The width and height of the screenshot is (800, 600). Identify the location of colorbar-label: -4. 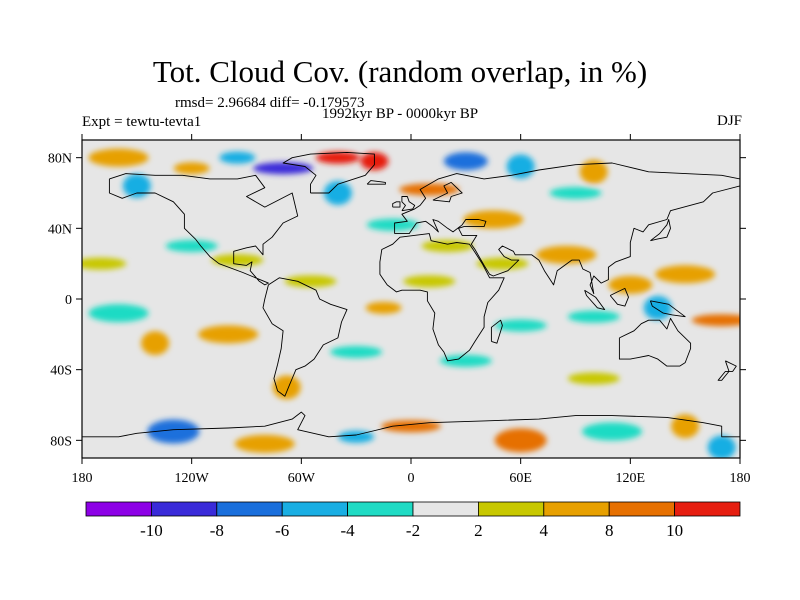
(348, 530).